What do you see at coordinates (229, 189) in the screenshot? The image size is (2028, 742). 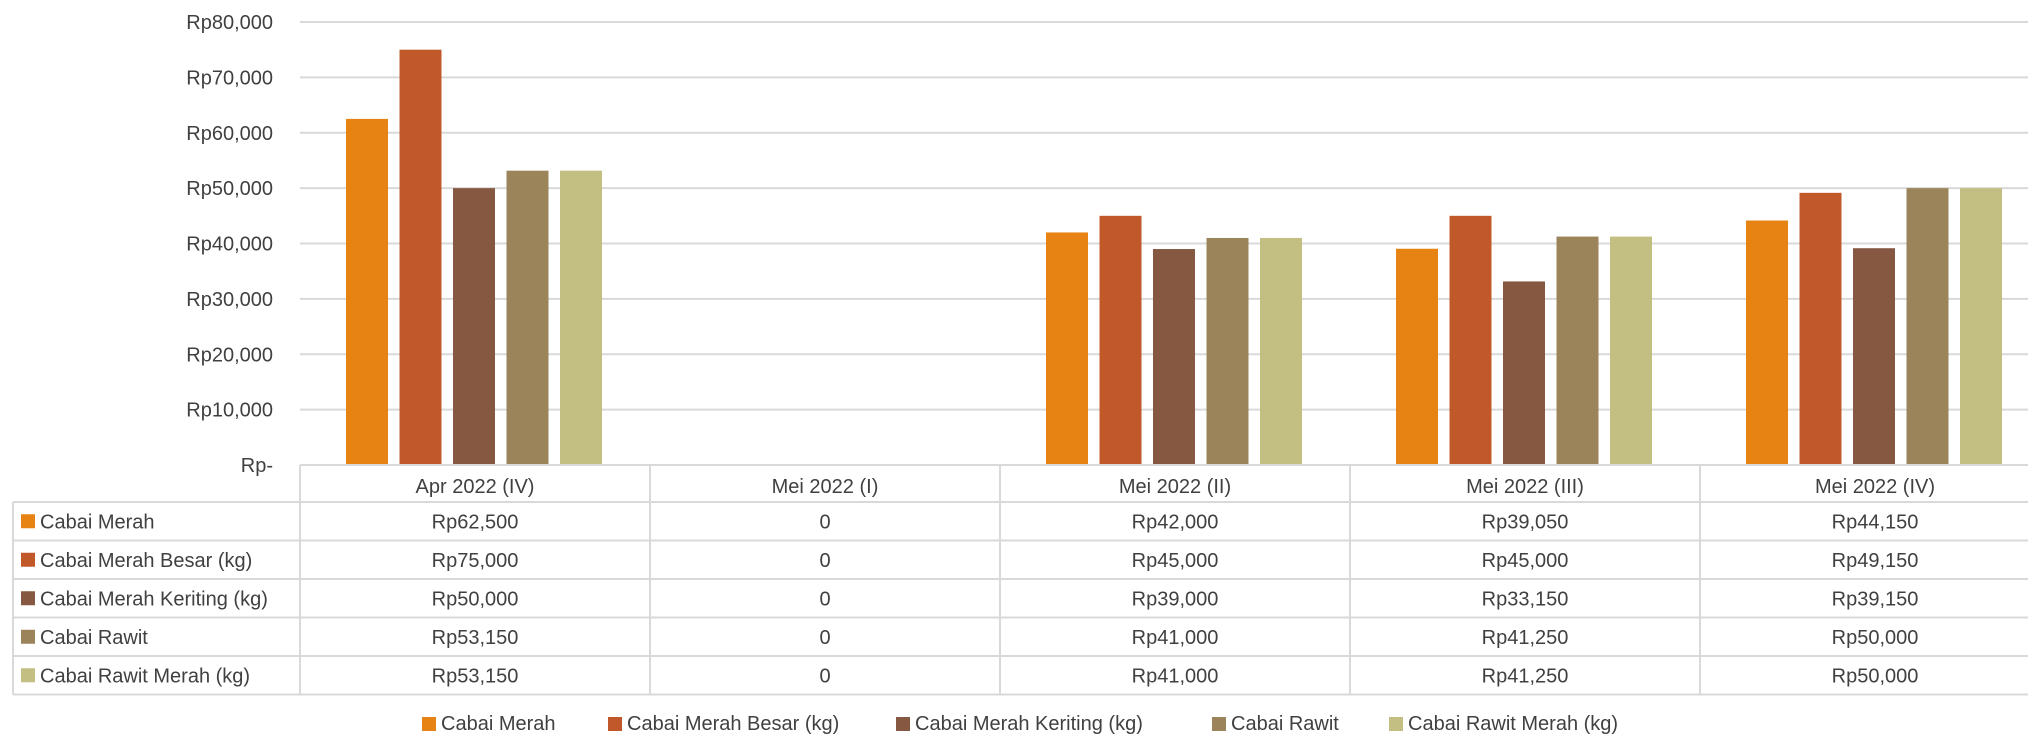 I see `y-tick-label: Rp50,000` at bounding box center [229, 189].